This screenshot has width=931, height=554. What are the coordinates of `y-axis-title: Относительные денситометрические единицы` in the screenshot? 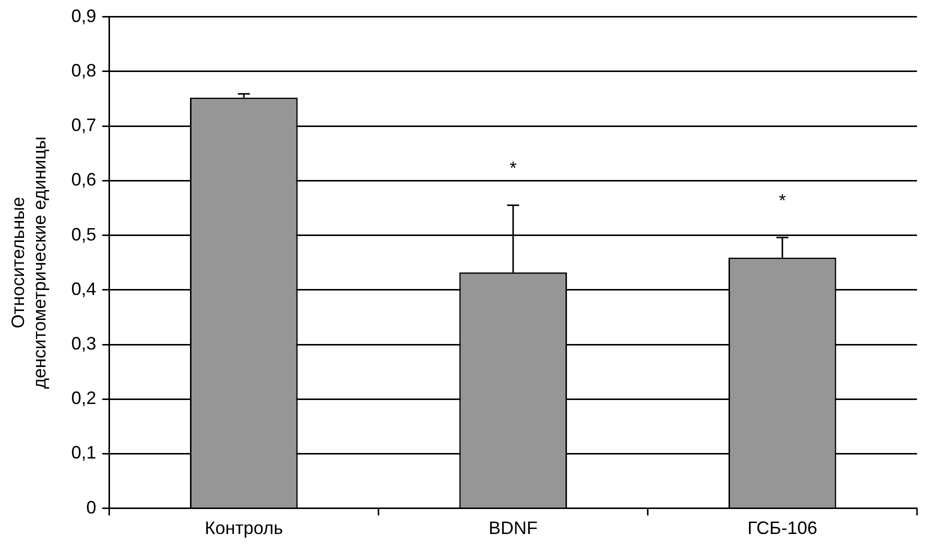 It's located at (29, 262).